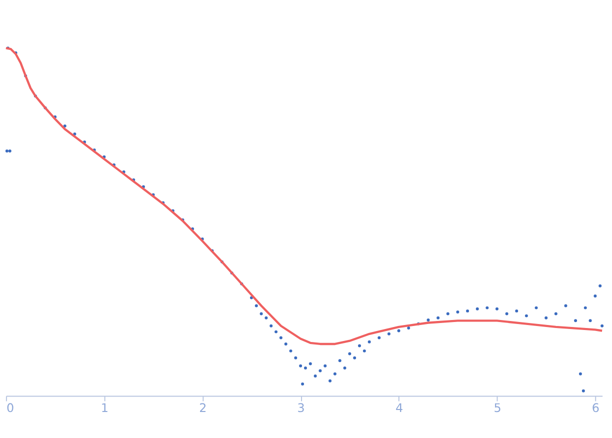 This screenshot has height=438, width=612. What do you see at coordinates (10, 408) in the screenshot?
I see `x-tick-label: 0` at bounding box center [10, 408].